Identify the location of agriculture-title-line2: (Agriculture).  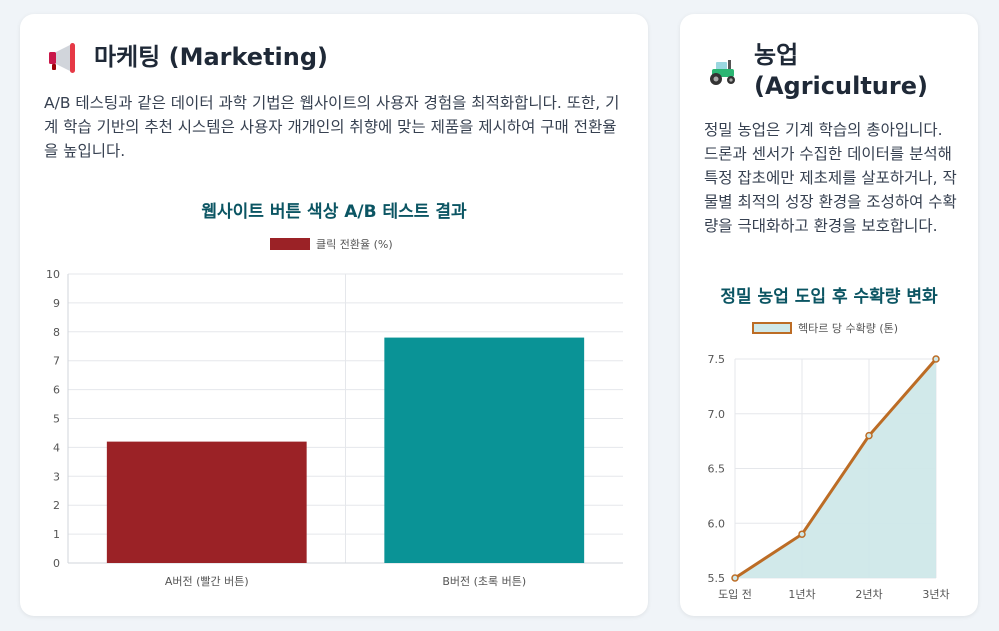
(841, 86).